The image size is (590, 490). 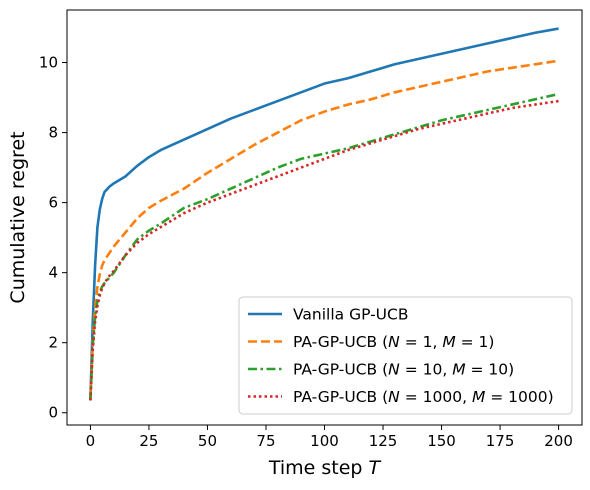 I want to click on legend-label-4: PA-GP-UCB (N = 1000, M = 1000), so click(x=423, y=397).